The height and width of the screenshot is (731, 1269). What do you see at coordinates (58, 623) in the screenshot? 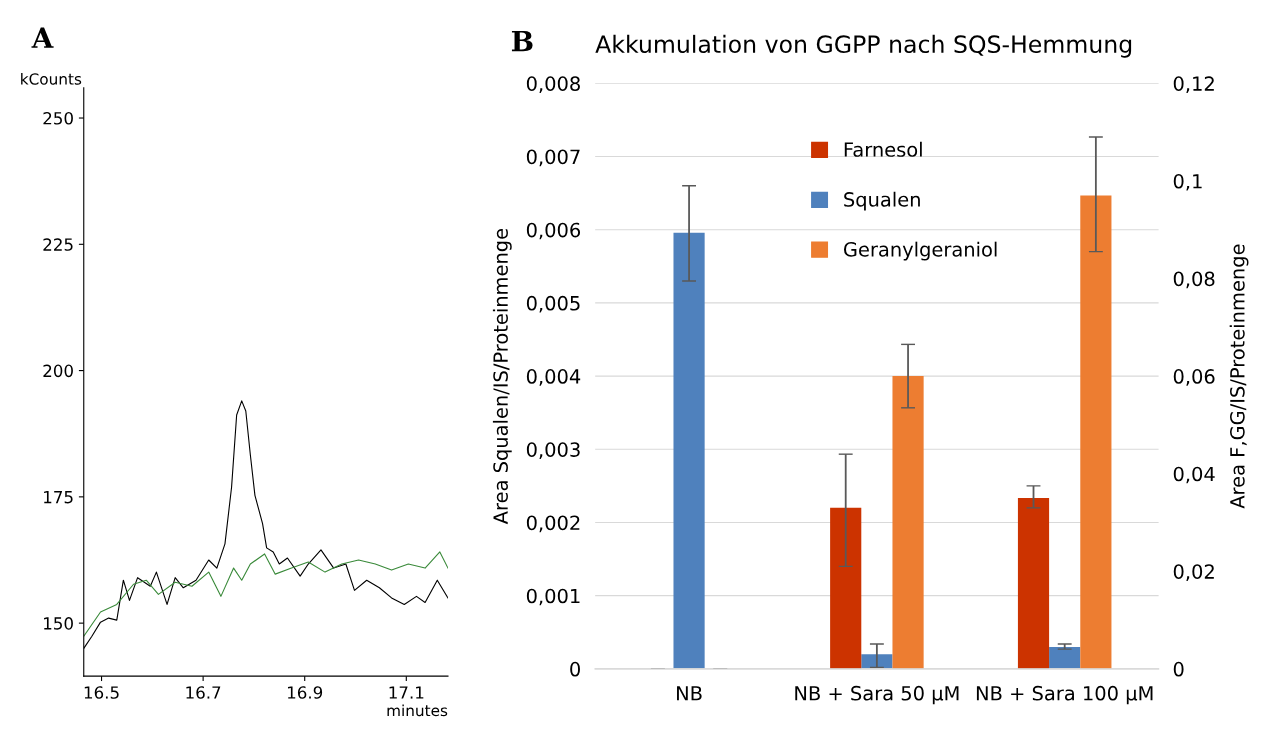
I see `y-tick-label: 150` at bounding box center [58, 623].